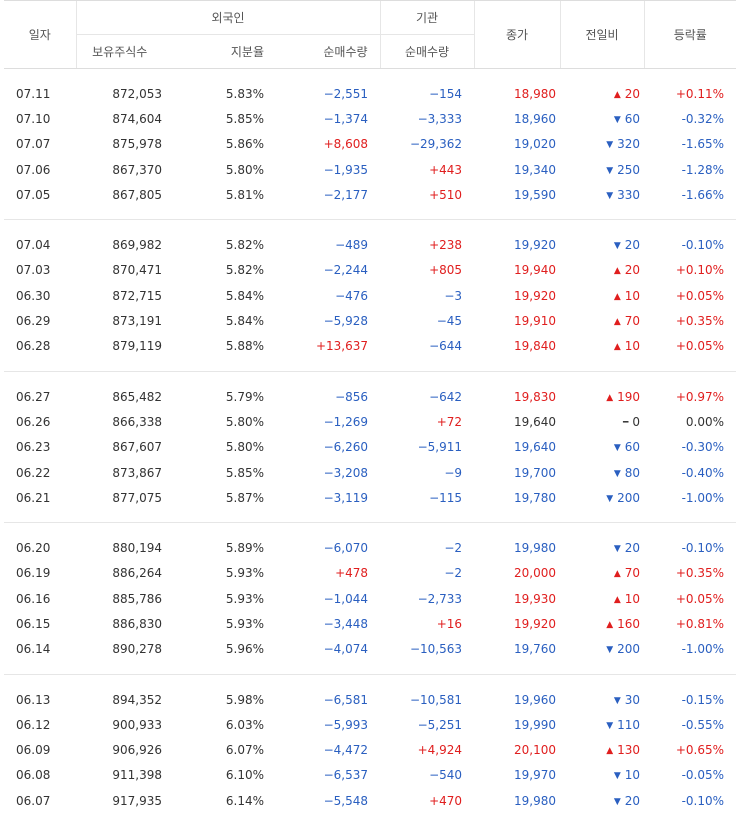  Describe the element at coordinates (535, 270) in the screenshot. I see `cell-close: 19,940` at that location.